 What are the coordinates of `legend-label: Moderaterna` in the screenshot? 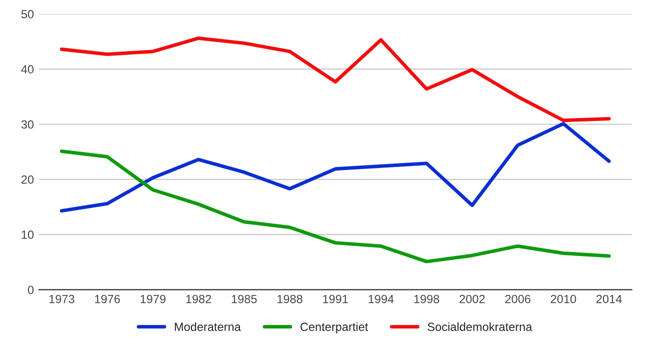 It's located at (207, 327).